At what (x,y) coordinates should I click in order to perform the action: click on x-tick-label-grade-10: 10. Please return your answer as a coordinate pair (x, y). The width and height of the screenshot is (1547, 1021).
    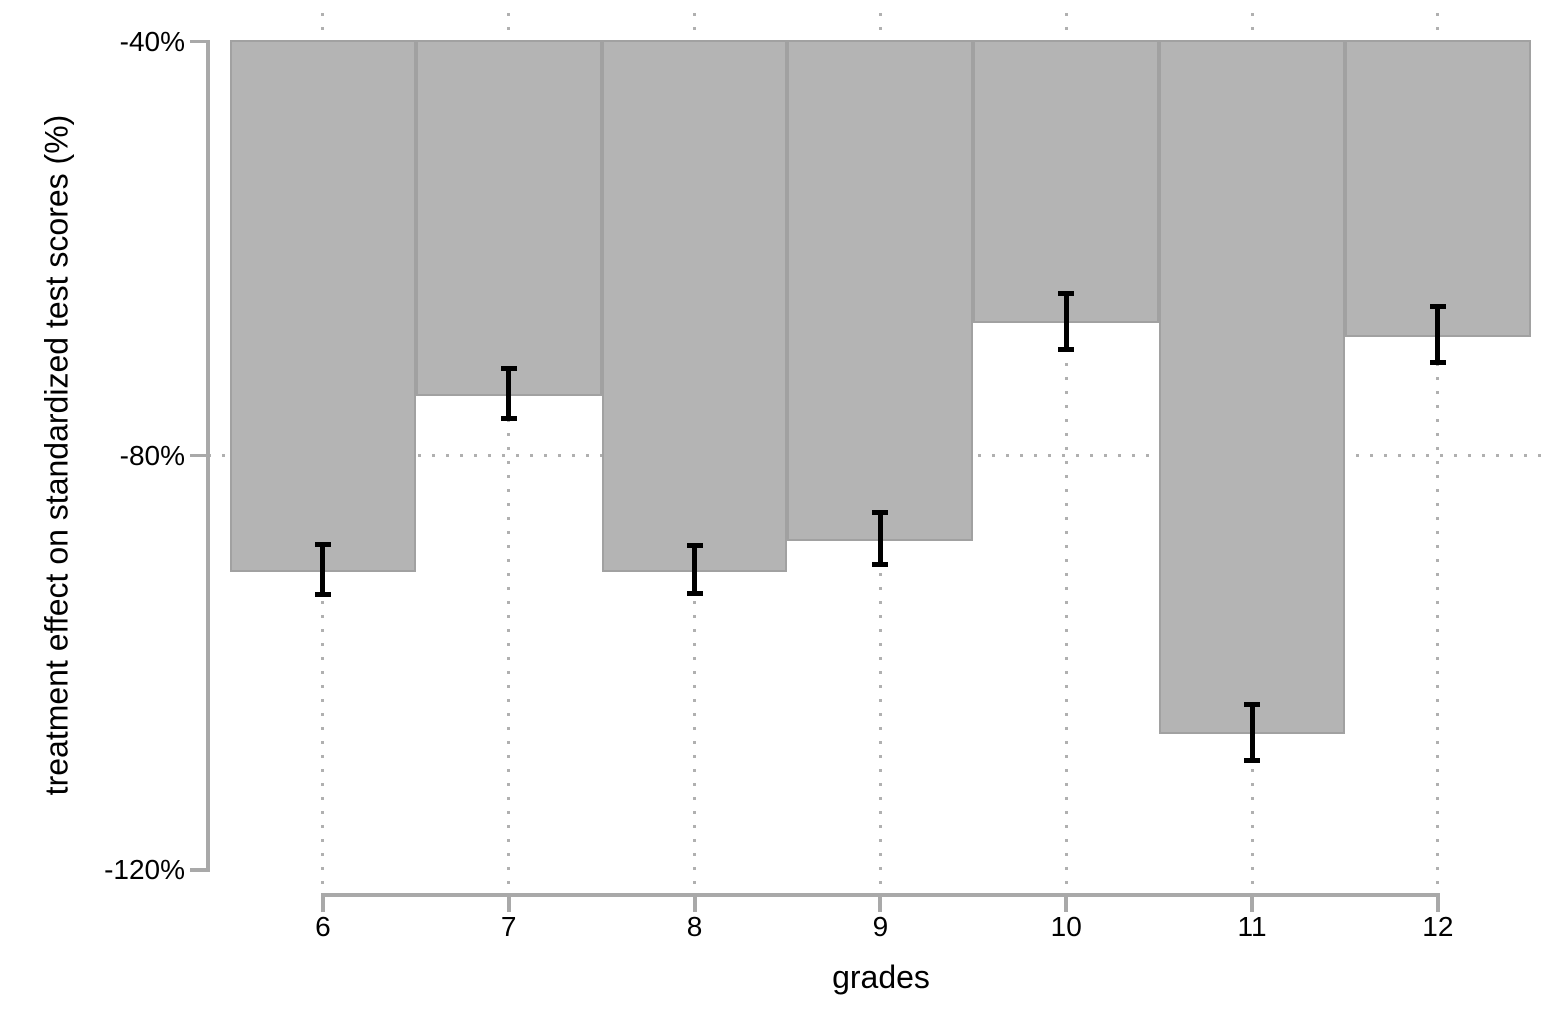
    Looking at the image, I should click on (1066, 926).